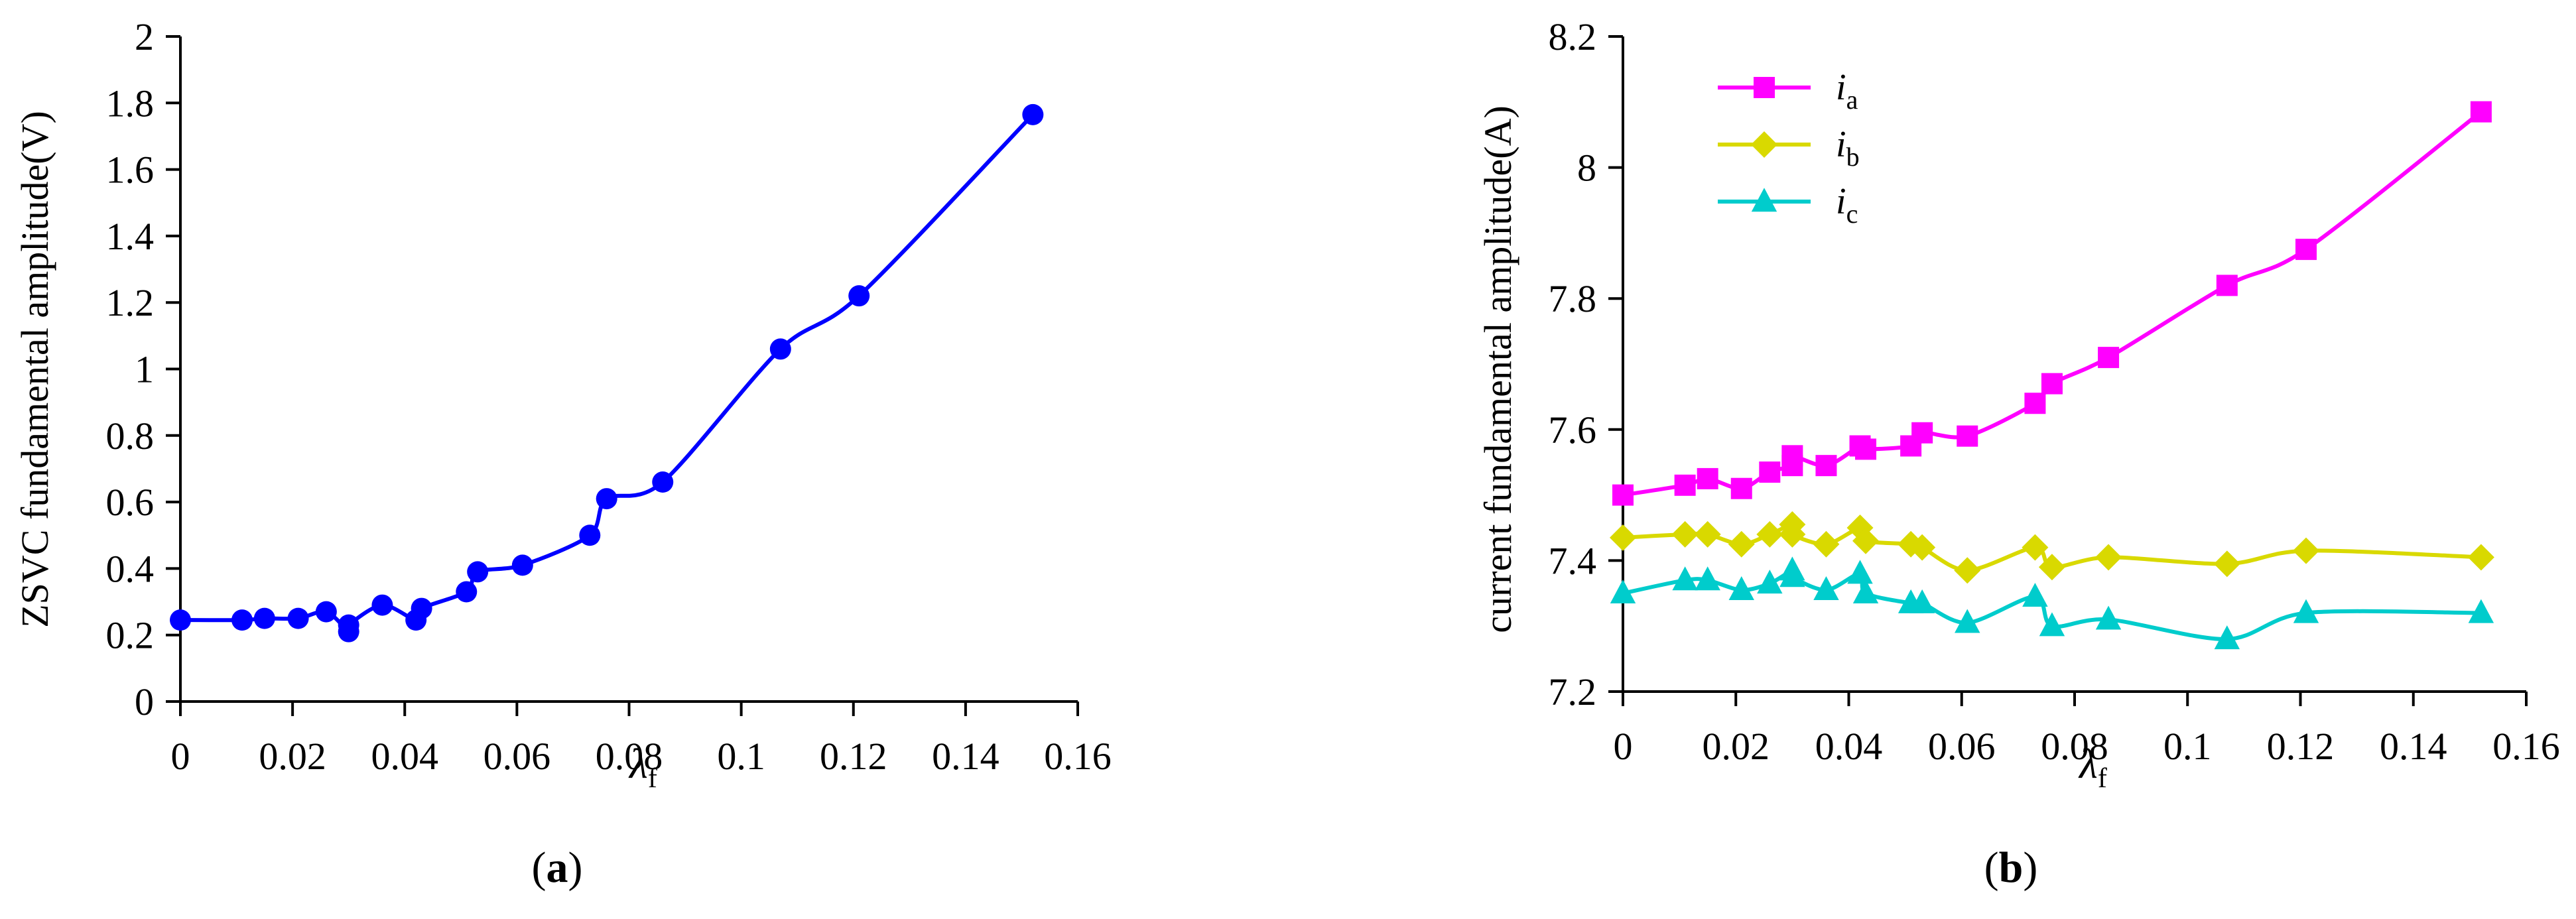 The width and height of the screenshot is (2576, 919). What do you see at coordinates (1573, 691) in the screenshot?
I see `y-tick-label: 7.2` at bounding box center [1573, 691].